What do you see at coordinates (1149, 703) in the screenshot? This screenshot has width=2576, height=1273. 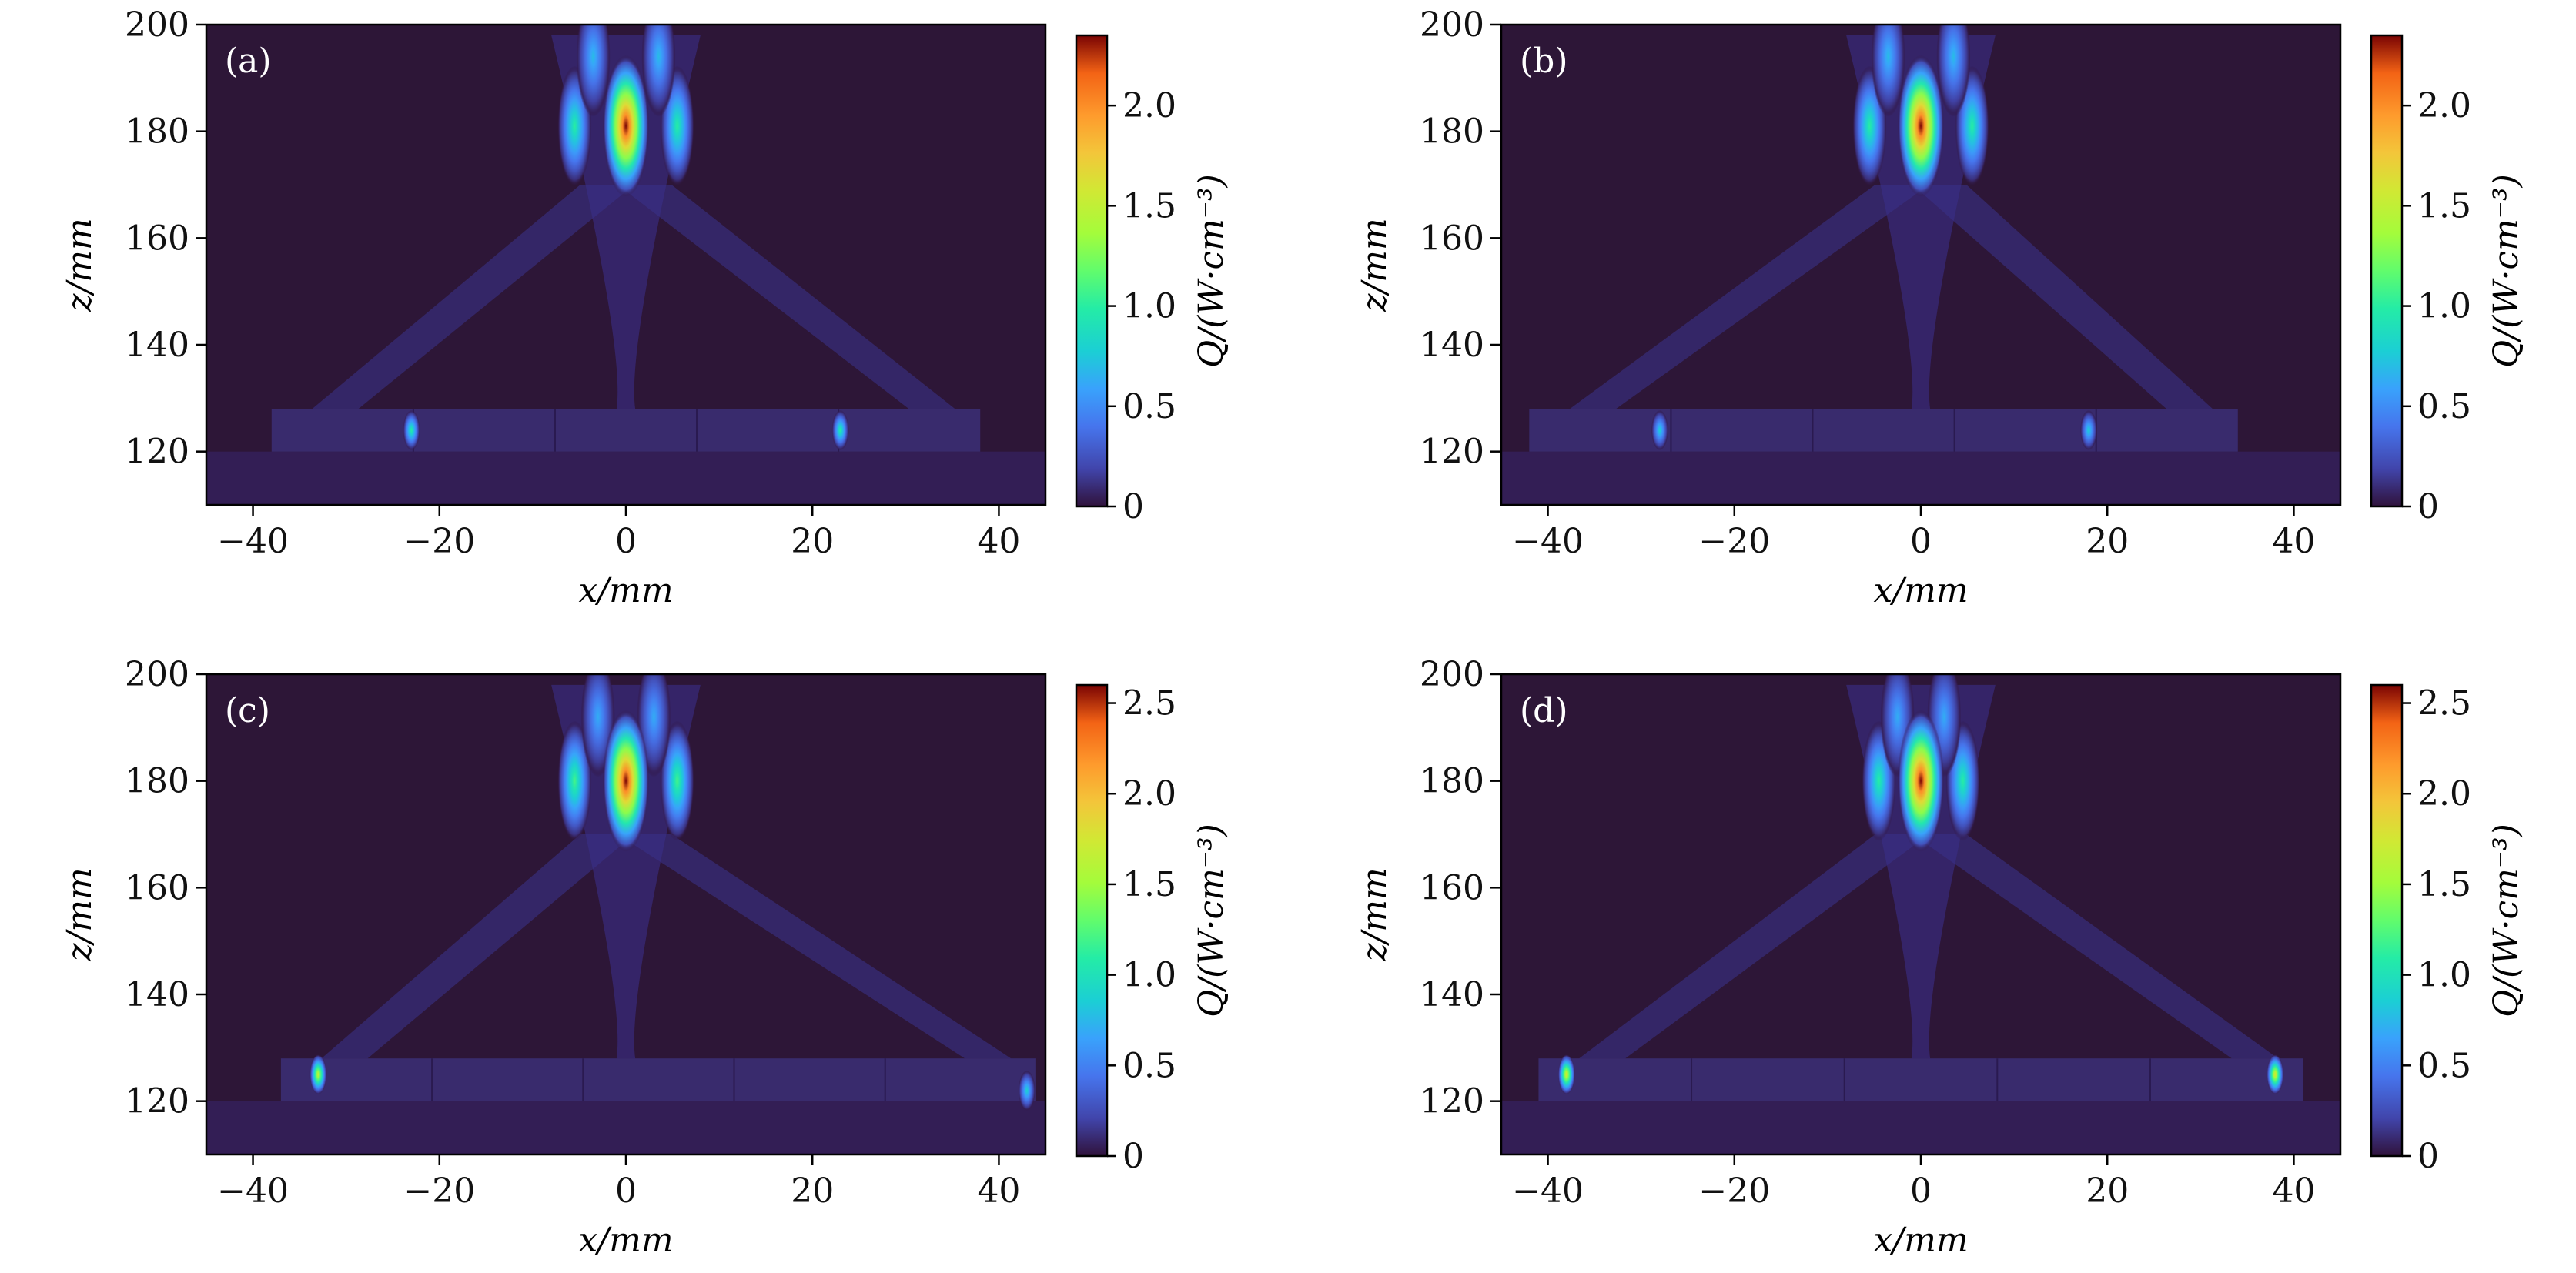 I see `colorbar-tick-label: 2.5` at bounding box center [1149, 703].